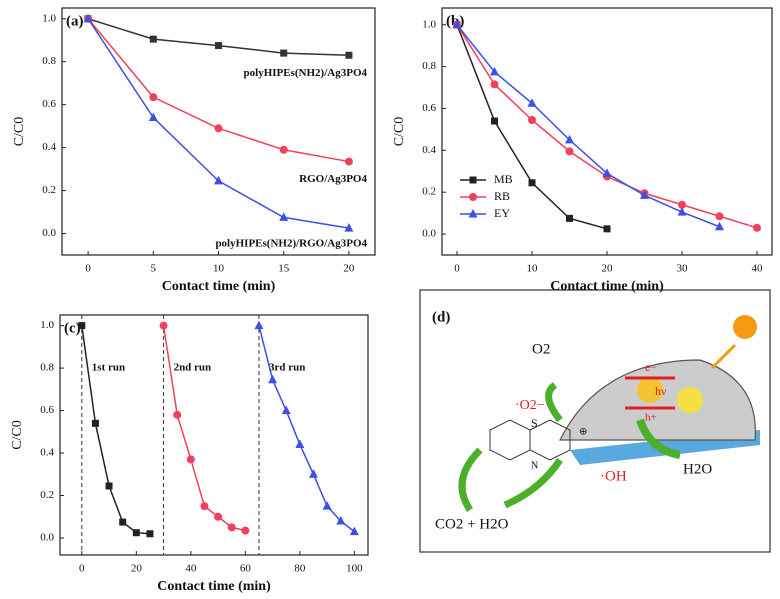 This screenshot has height=599, width=780. Describe the element at coordinates (651, 367) in the screenshot. I see `electron: e−` at that location.